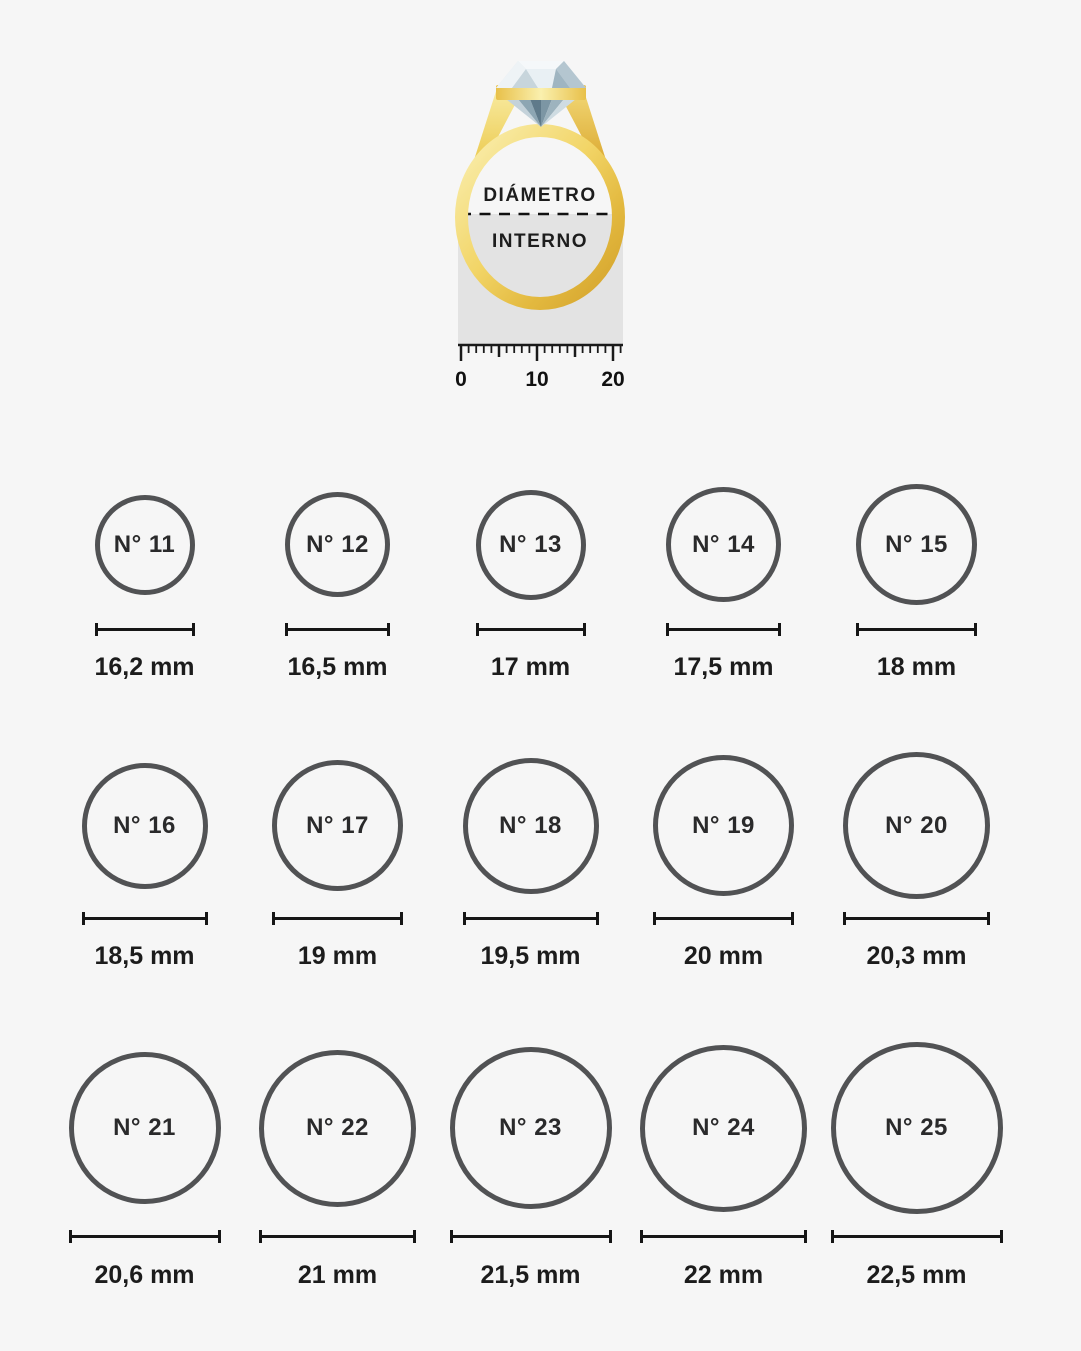 The height and width of the screenshot is (1351, 1081). I want to click on ring-size-cell: N° 23 21,5 mm, so click(530, 1166).